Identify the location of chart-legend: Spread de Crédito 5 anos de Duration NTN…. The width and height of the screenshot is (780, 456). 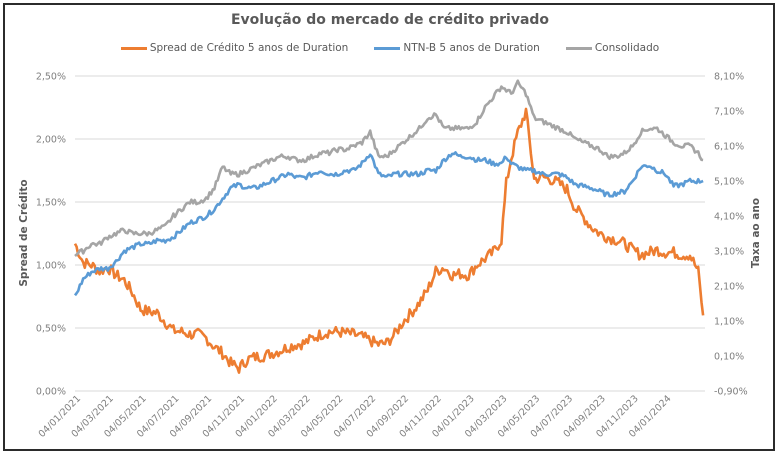
(390, 48).